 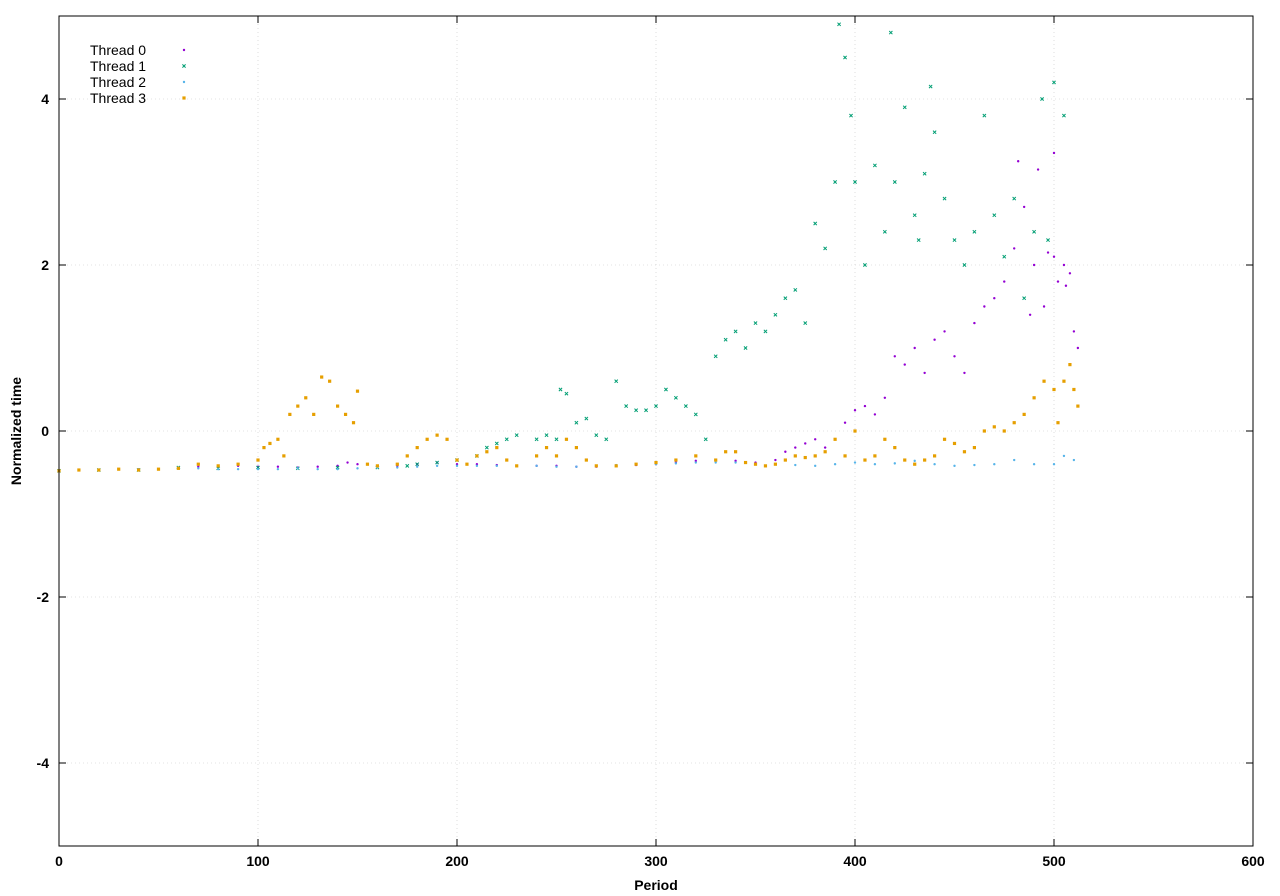 I want to click on y-tick-label: 0, so click(x=45, y=431).